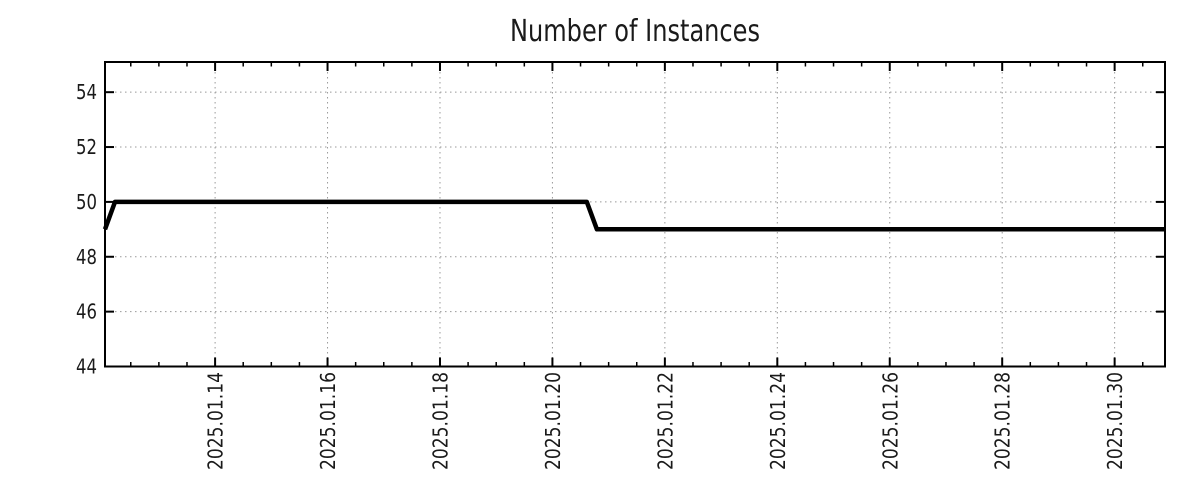 The image size is (1200, 500). I want to click on chart-title: Number of Instances, so click(635, 31).